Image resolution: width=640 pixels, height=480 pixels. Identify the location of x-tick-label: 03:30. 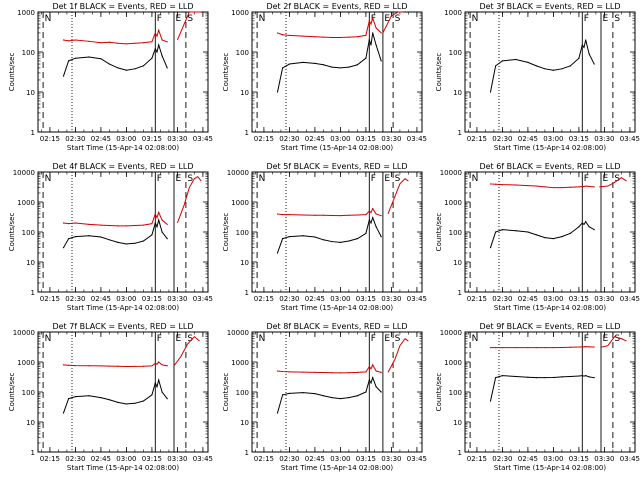
(391, 139).